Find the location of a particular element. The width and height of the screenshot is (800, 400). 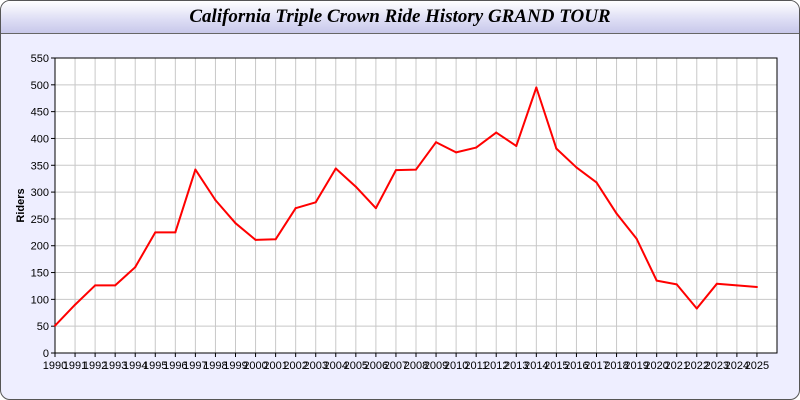

x-tick-label: 1993 is located at coordinates (115, 366).